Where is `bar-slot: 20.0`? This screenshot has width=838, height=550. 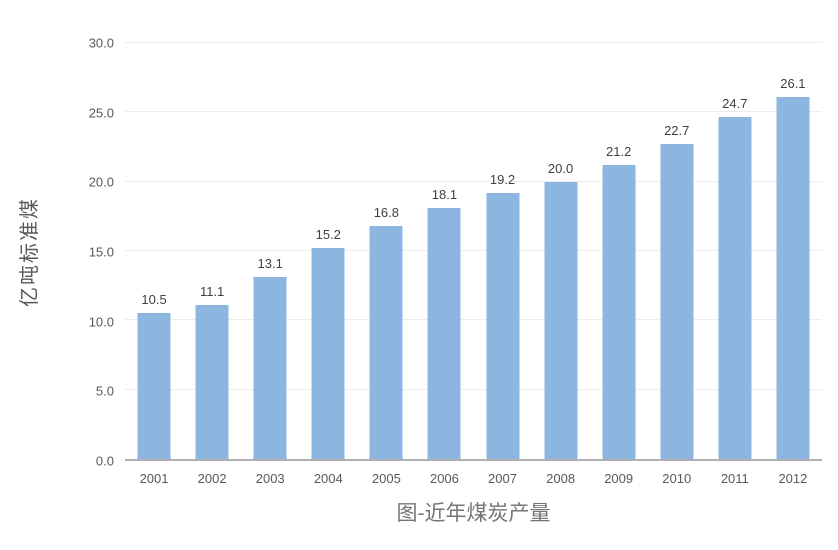 bar-slot: 20.0 is located at coordinates (561, 251).